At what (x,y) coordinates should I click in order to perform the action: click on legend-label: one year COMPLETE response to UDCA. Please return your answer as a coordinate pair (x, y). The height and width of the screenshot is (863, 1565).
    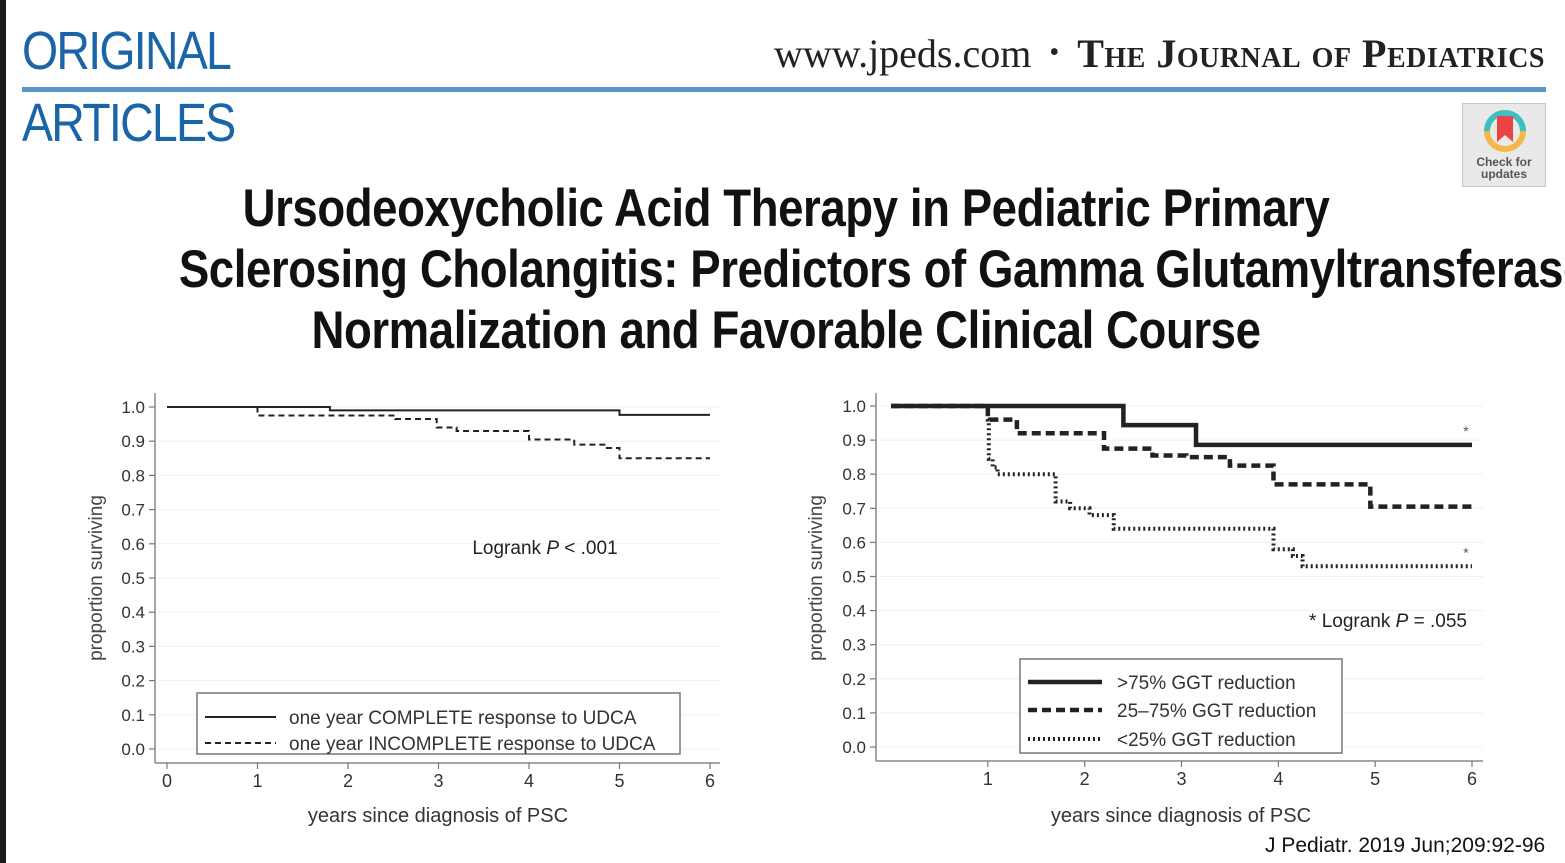
    Looking at the image, I should click on (463, 718).